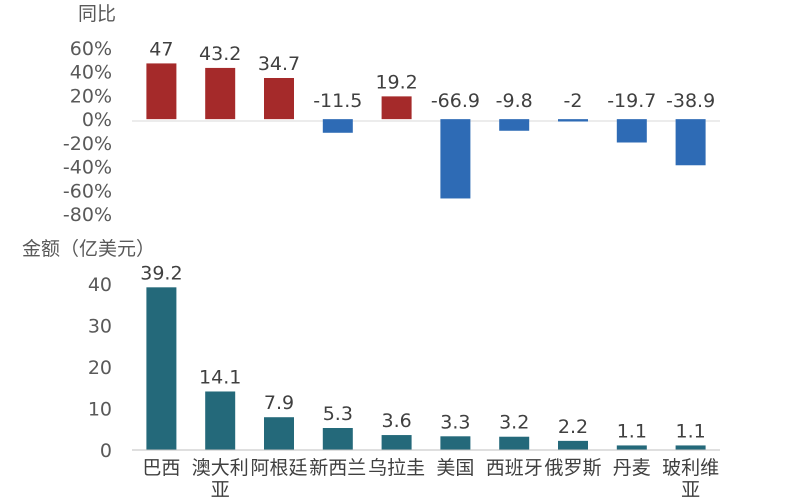  I want to click on yoy-y-tick-label: 40%, so click(91, 73).